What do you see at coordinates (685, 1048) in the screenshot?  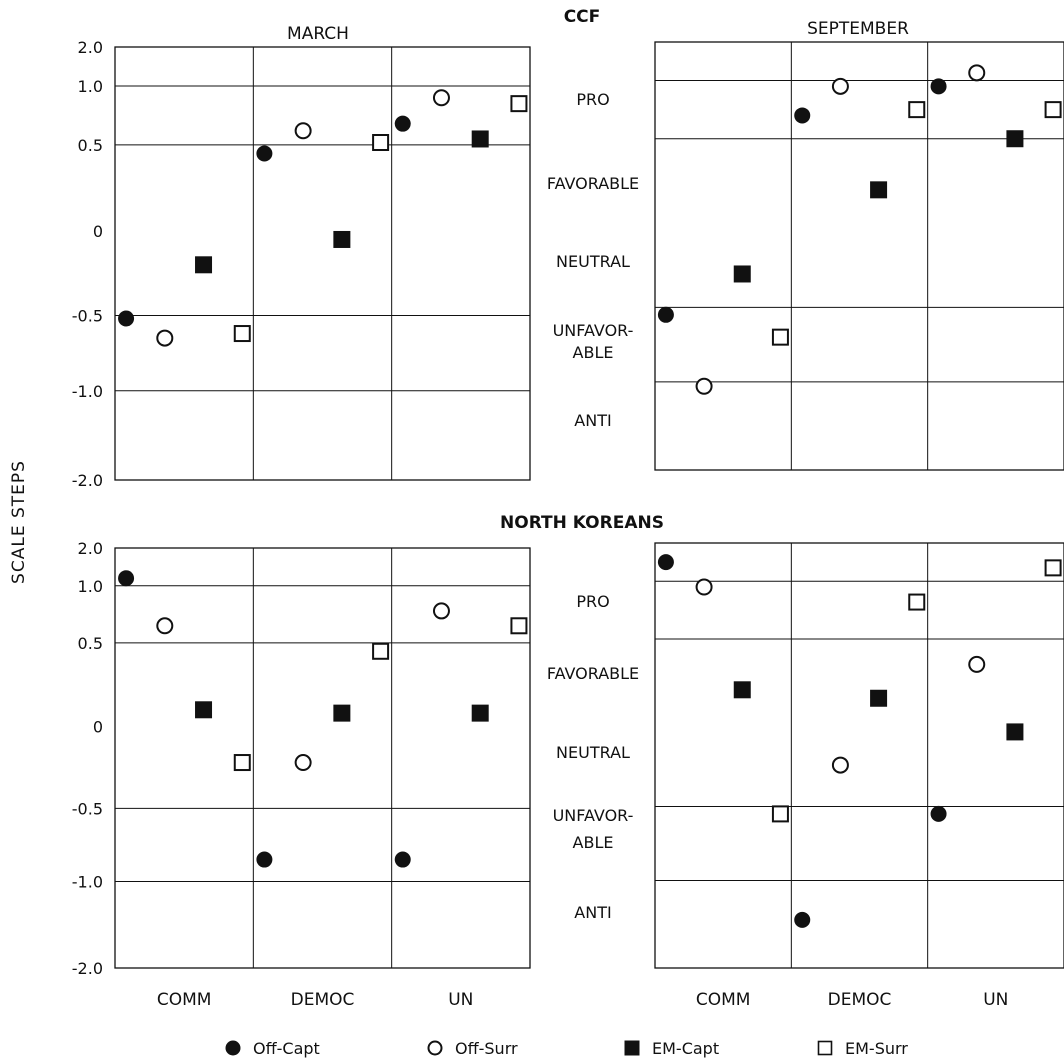 I see `legend-label: EM-Capt` at bounding box center [685, 1048].